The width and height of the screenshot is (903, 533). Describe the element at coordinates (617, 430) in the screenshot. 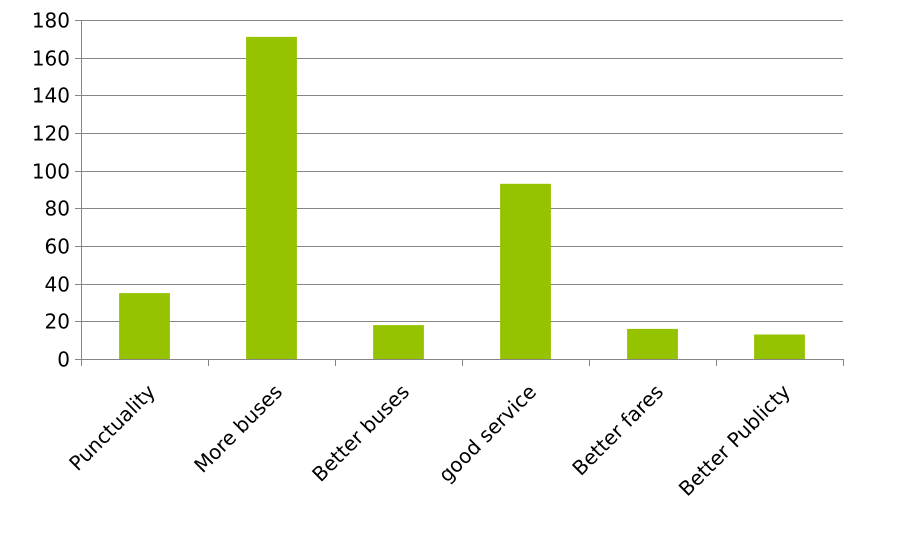

I see `x-tick-label: Better fares` at that location.